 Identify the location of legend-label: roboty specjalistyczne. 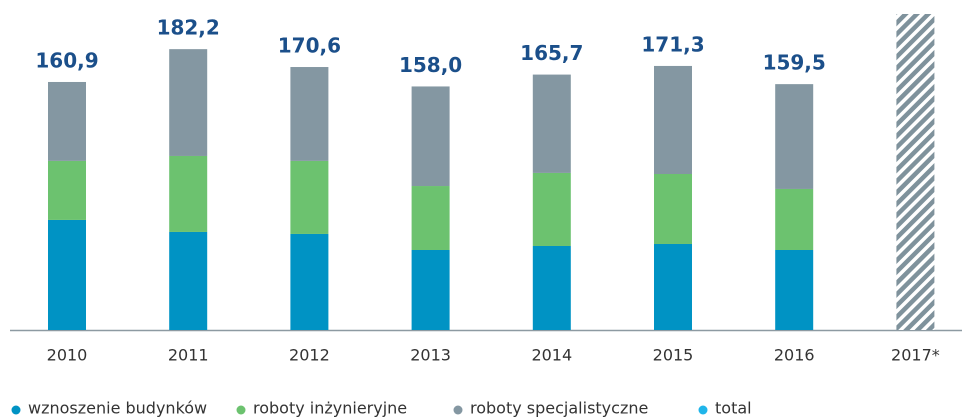
(559, 408).